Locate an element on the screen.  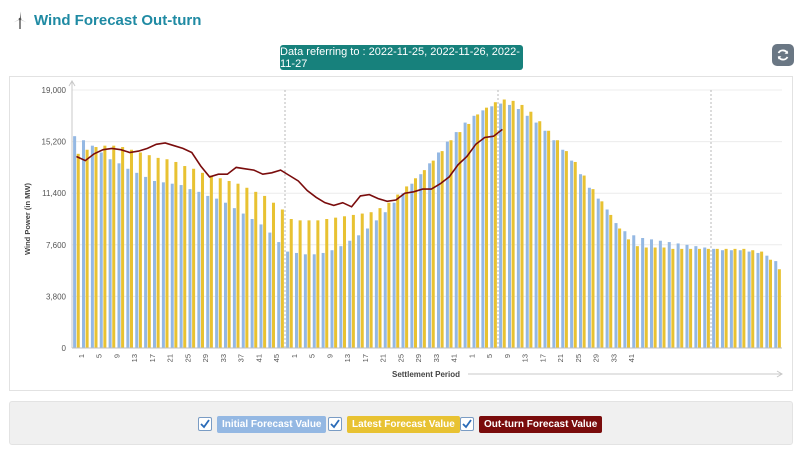
y-tick-label: 7,600 is located at coordinates (56, 245).